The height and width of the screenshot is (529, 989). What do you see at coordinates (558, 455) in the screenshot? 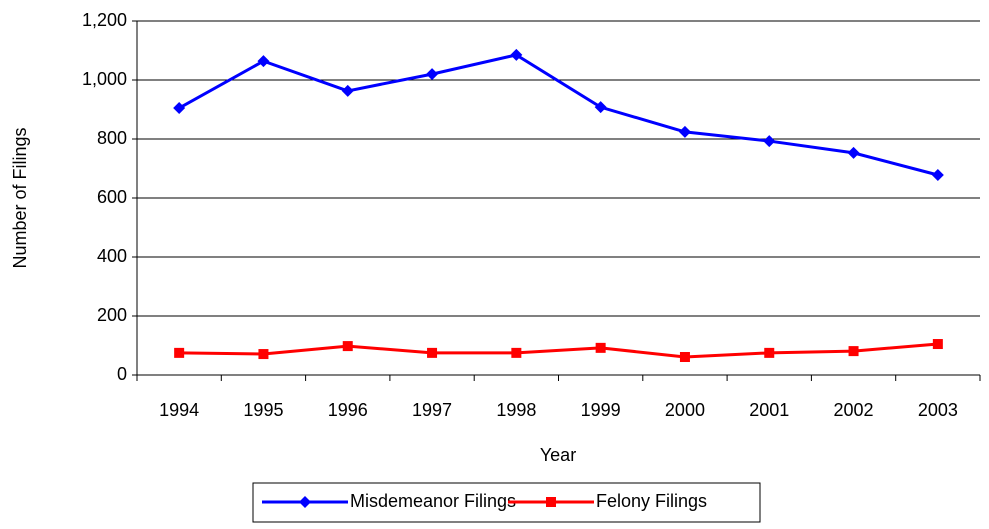
I see `x-axis-title: Year` at bounding box center [558, 455].